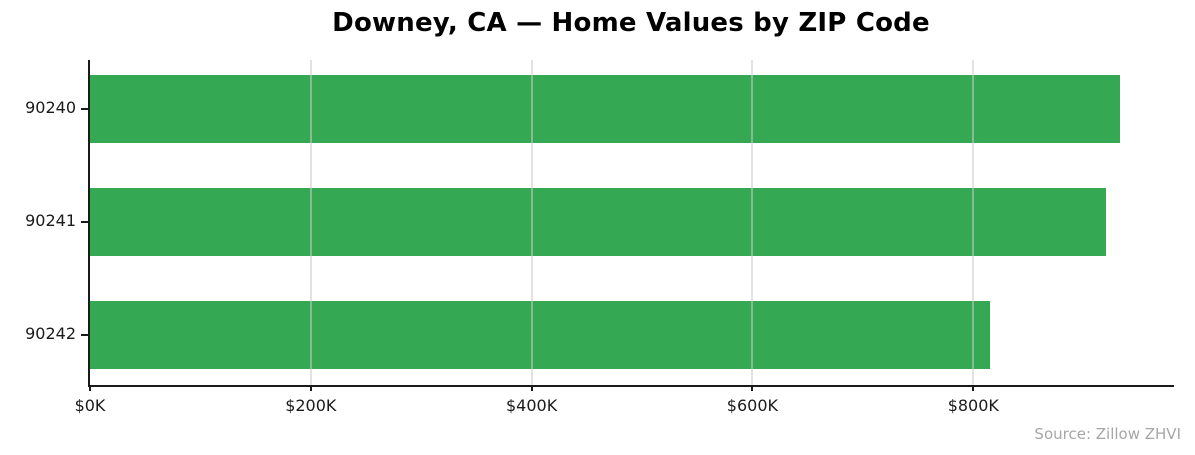 This screenshot has width=1195, height=455. I want to click on x-tick-mark-$200K, so click(310, 388).